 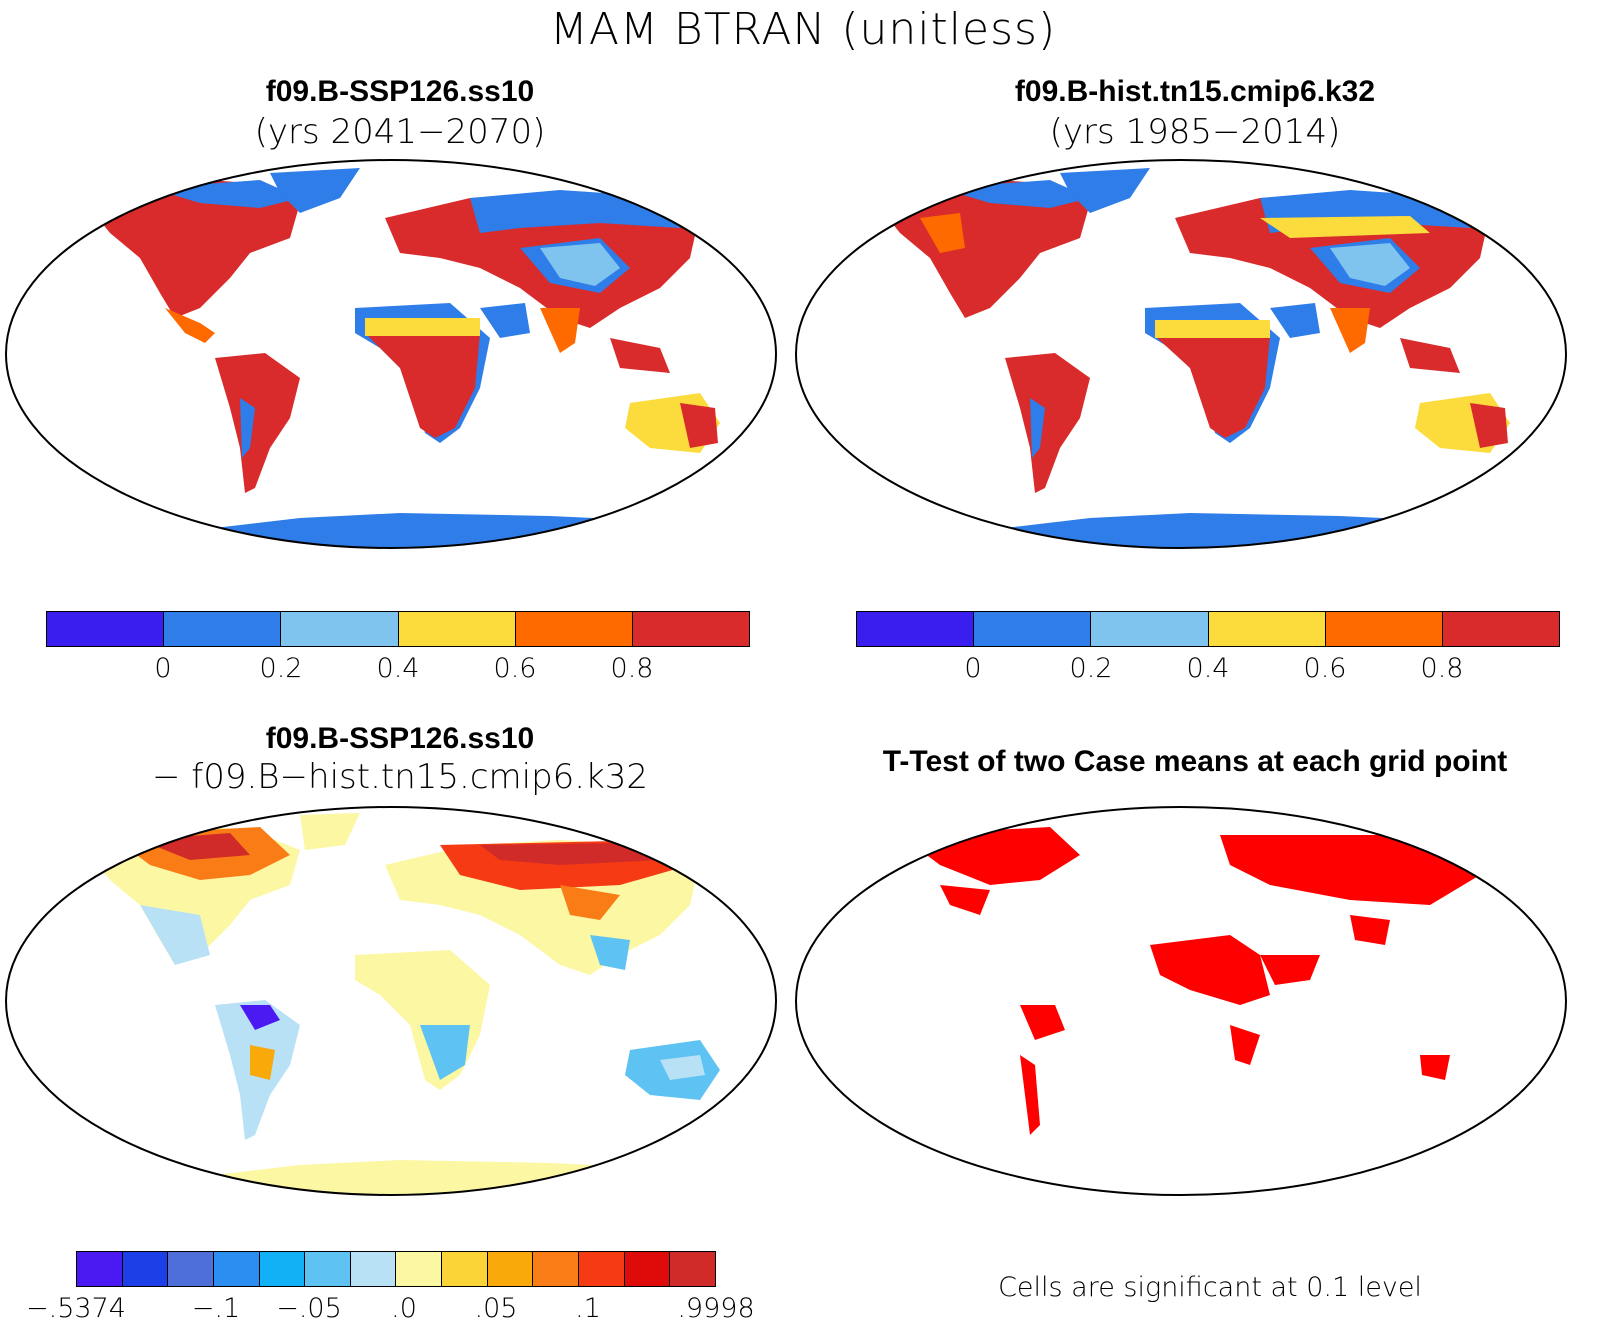 I want to click on figure-title: MAM BTRAN (unitless), so click(x=803, y=29).